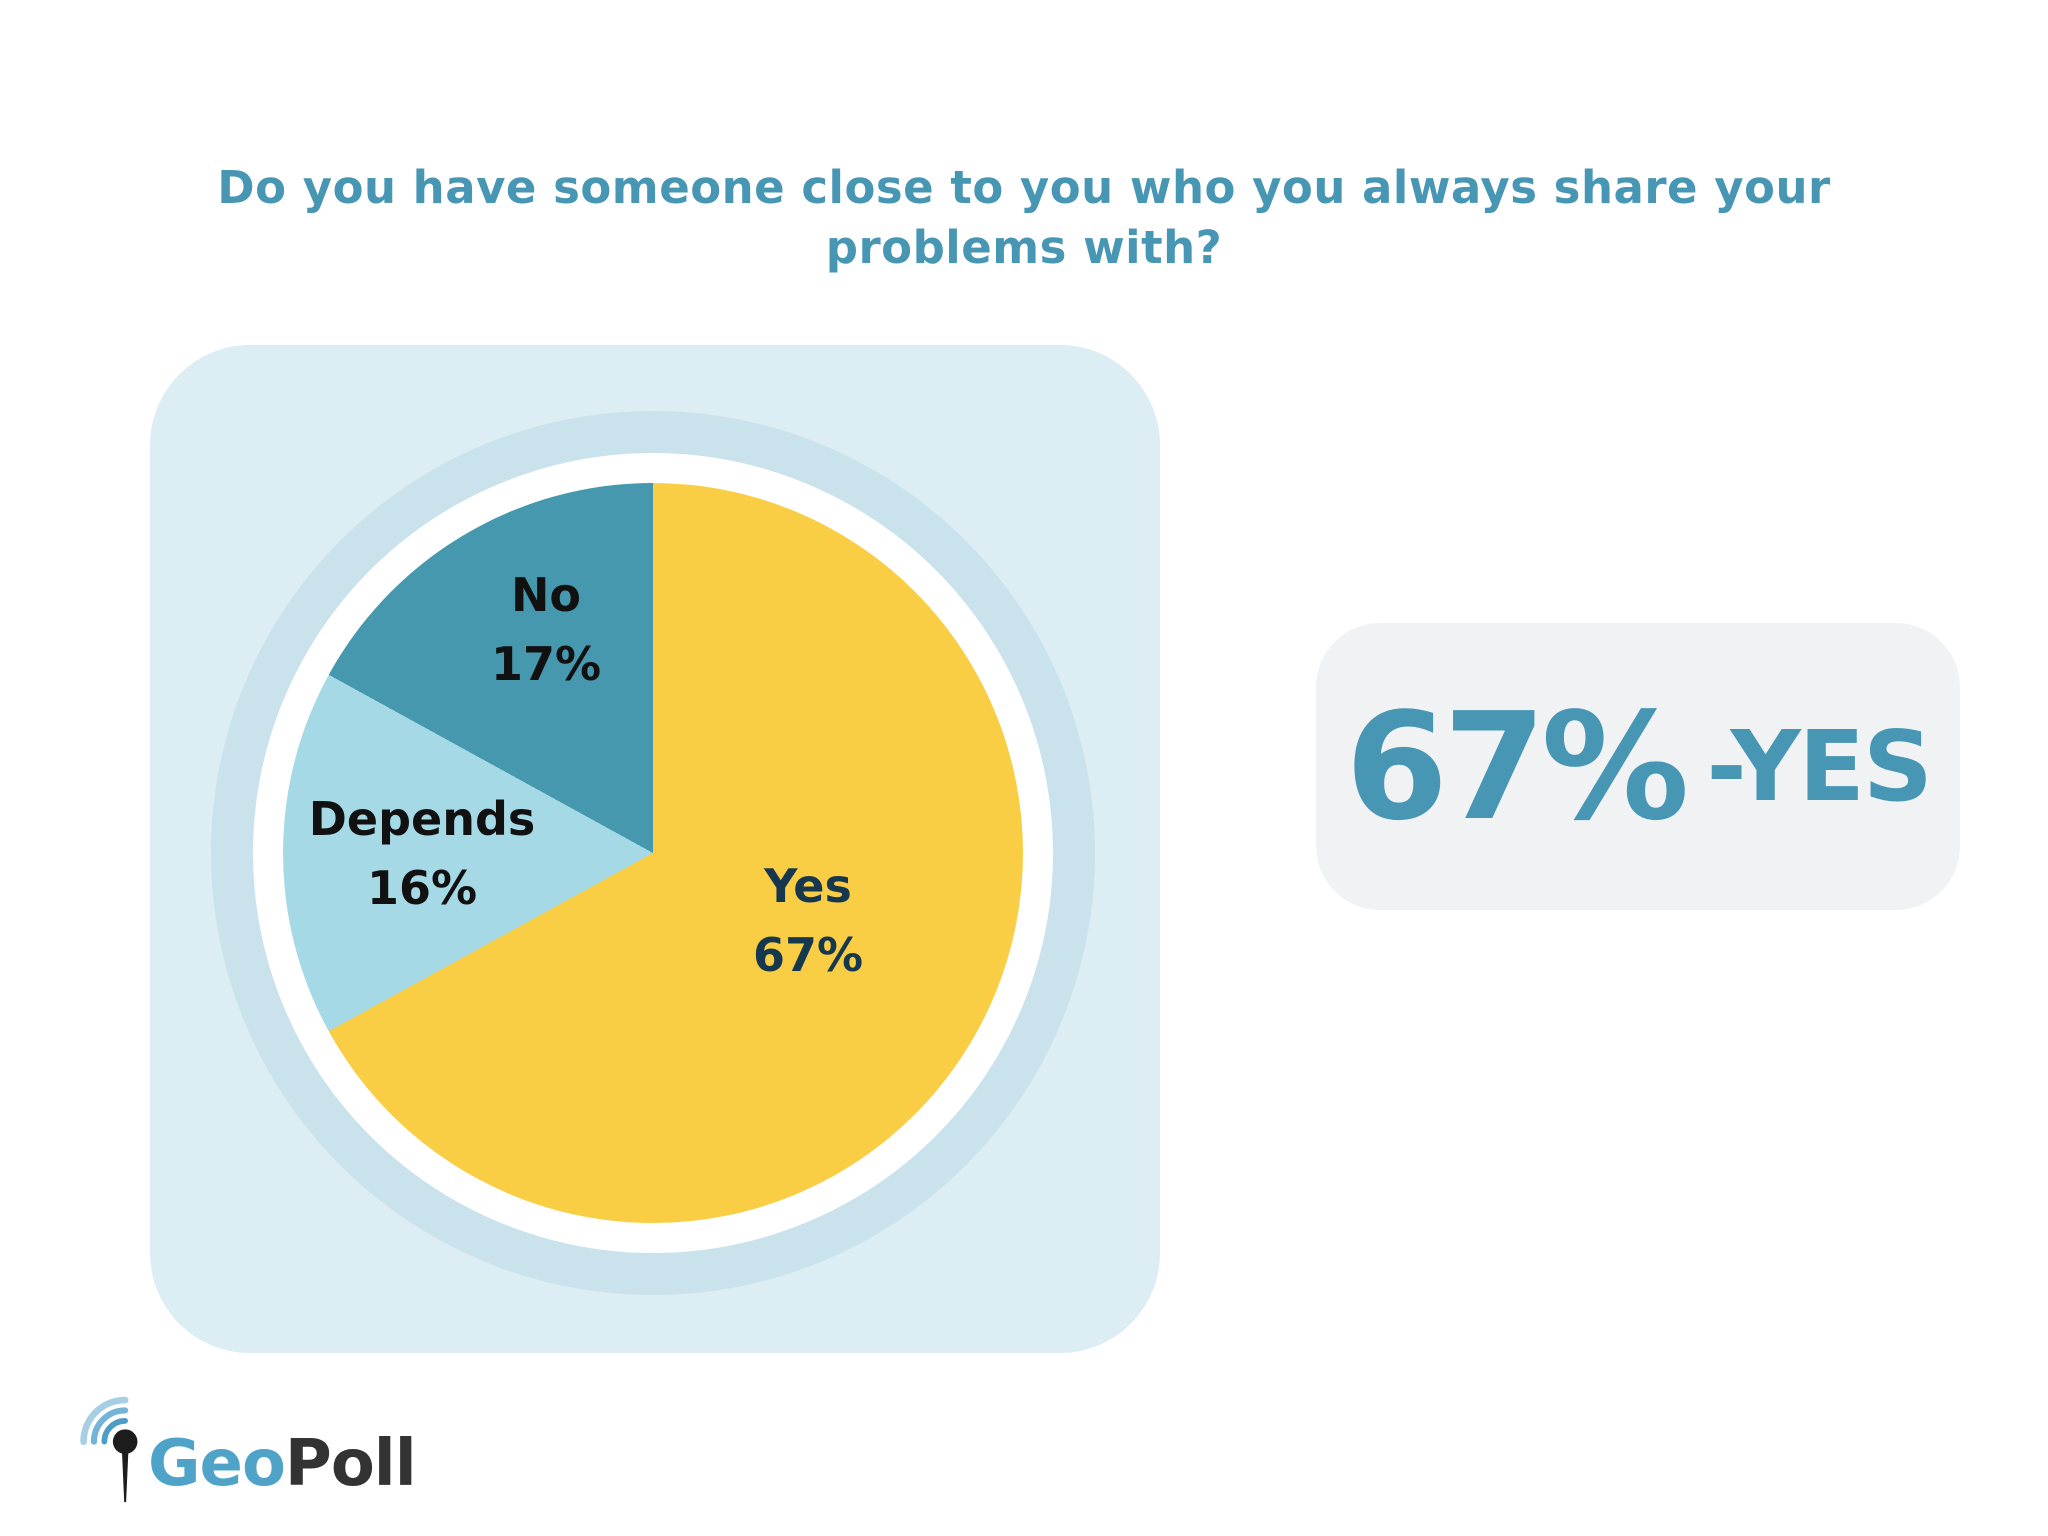  What do you see at coordinates (125, 1441) in the screenshot?
I see `pin-head` at bounding box center [125, 1441].